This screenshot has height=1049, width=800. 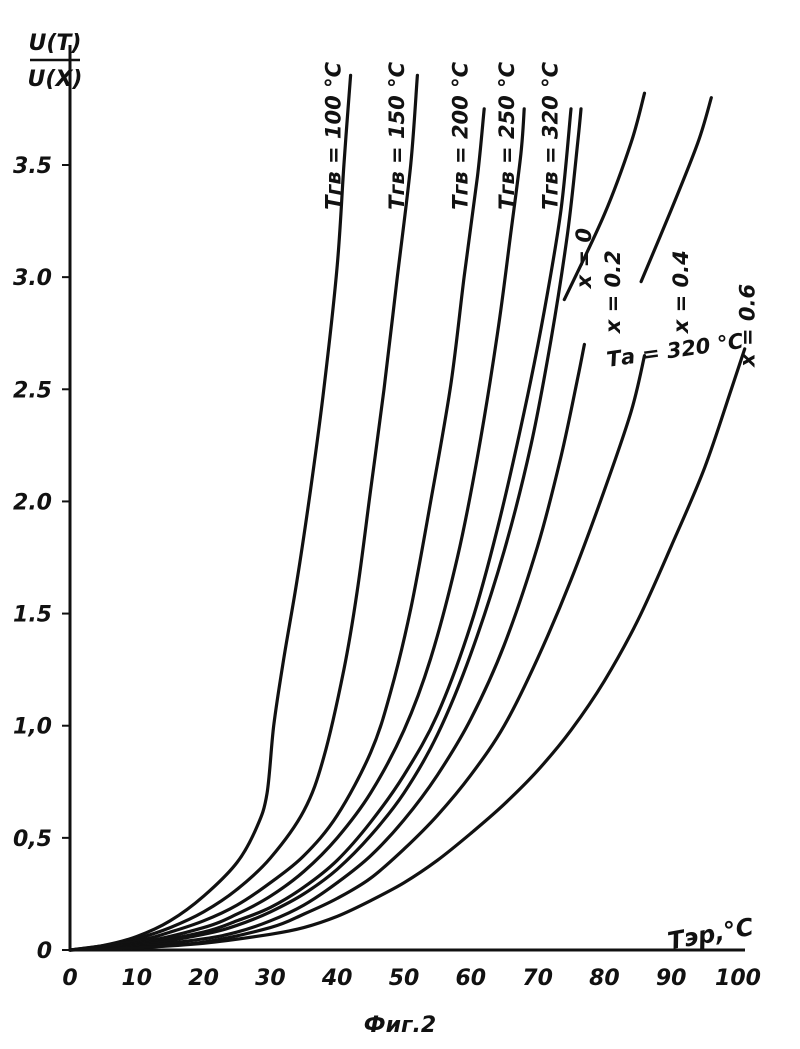 I want to click on y-tick-label: 0,5, so click(x=32, y=839).